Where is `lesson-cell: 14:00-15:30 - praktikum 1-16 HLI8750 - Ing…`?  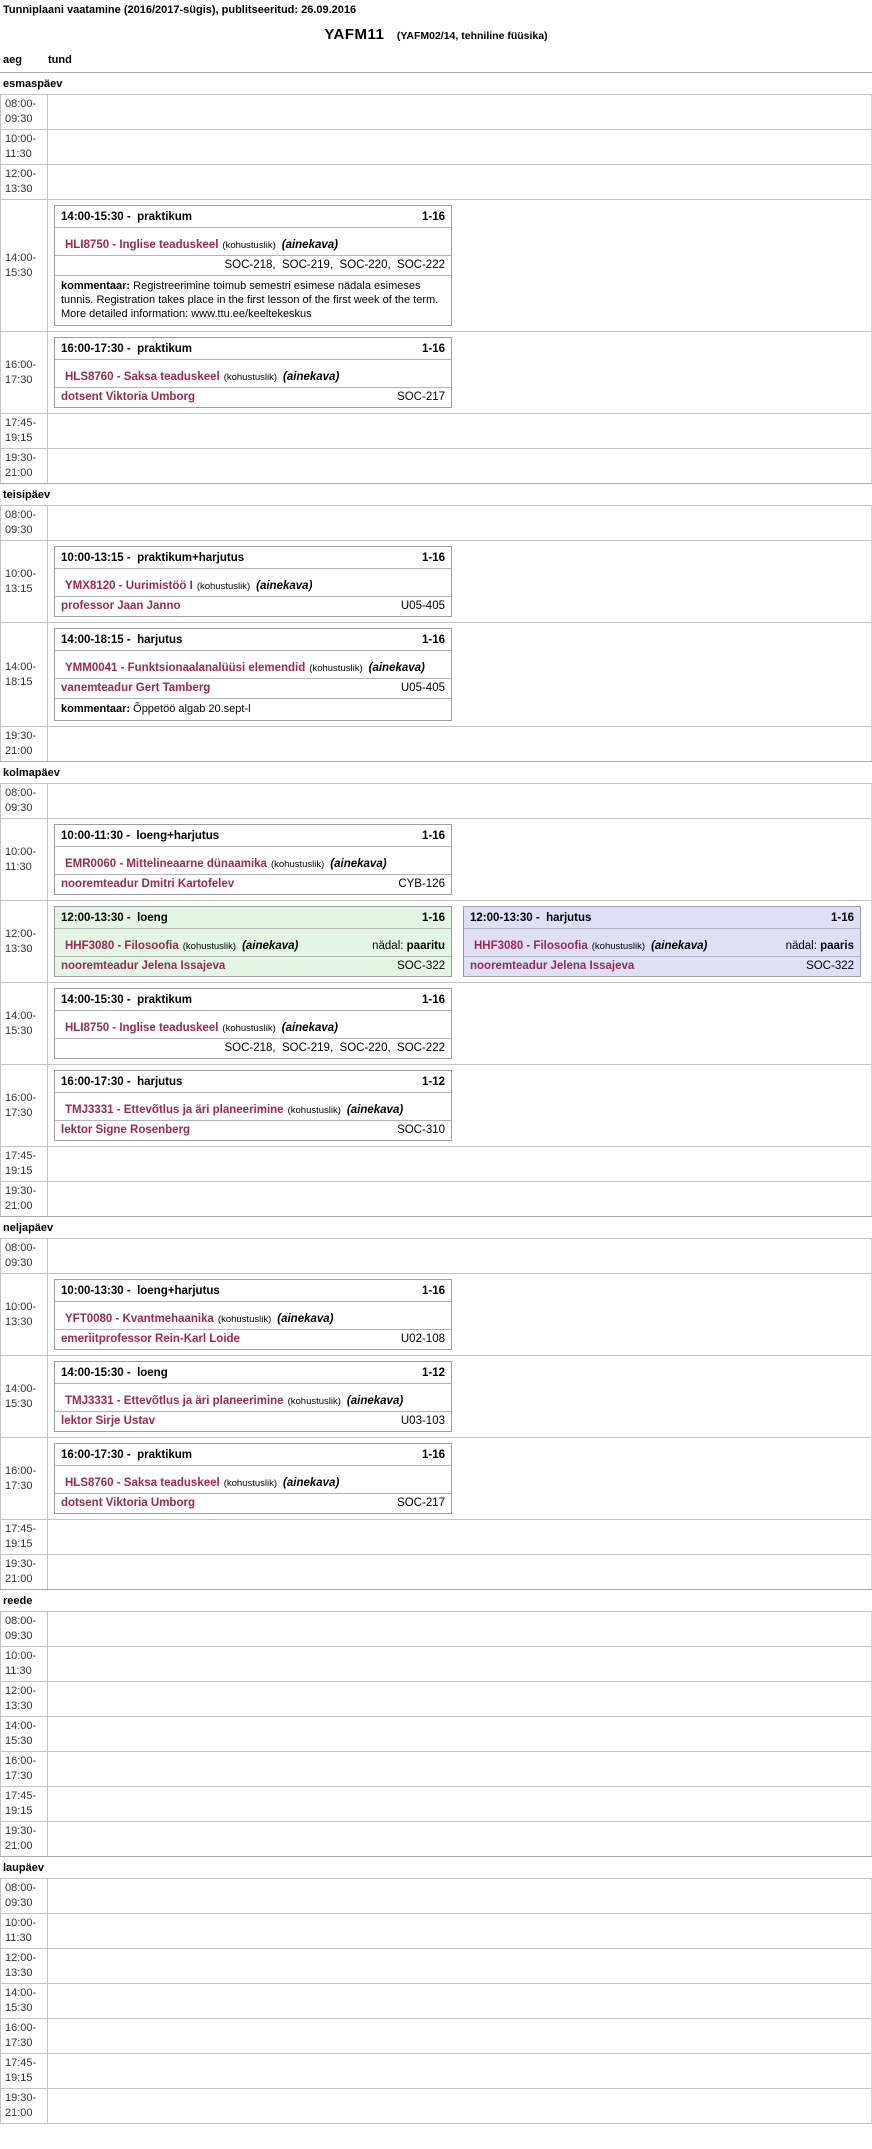 lesson-cell: 14:00-15:30 - praktikum 1-16 HLI8750 - Ing… is located at coordinates (459, 265).